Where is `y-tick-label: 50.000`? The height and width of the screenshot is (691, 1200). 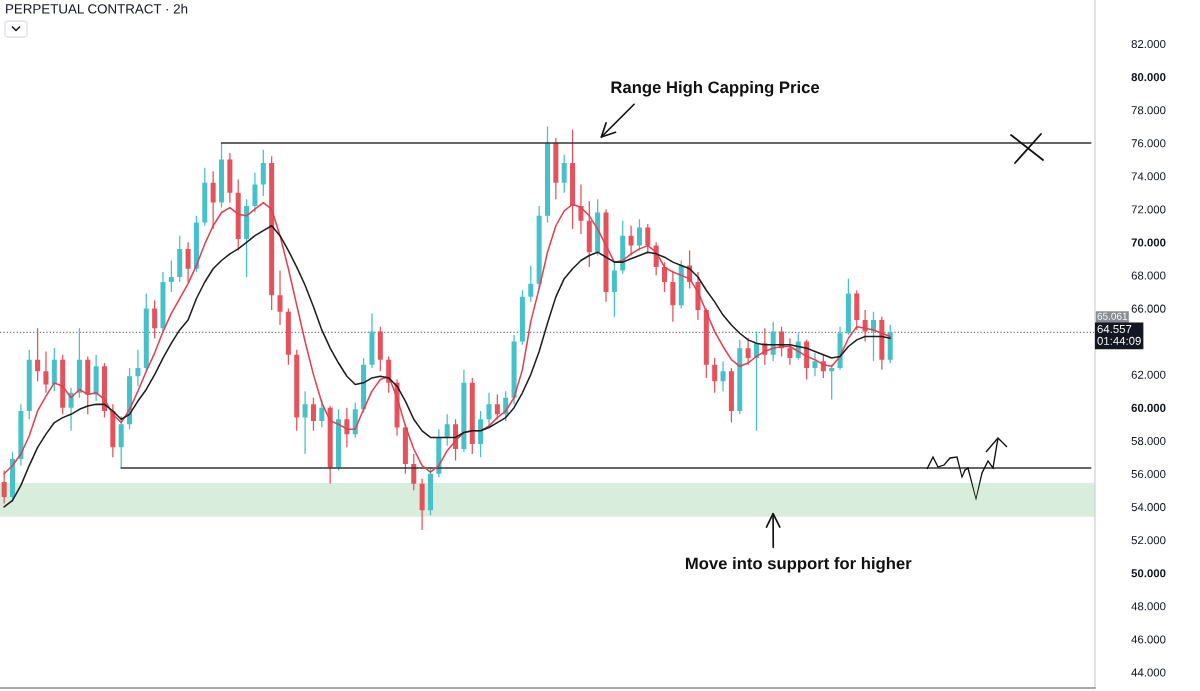 y-tick-label: 50.000 is located at coordinates (1148, 573).